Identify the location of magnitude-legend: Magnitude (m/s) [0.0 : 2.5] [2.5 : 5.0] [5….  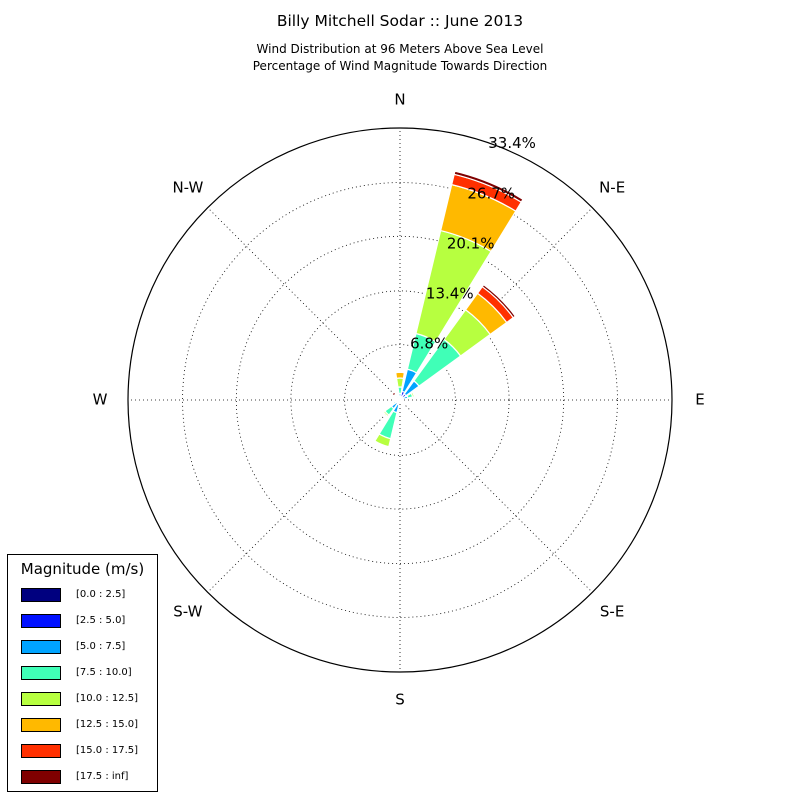
(82, 673).